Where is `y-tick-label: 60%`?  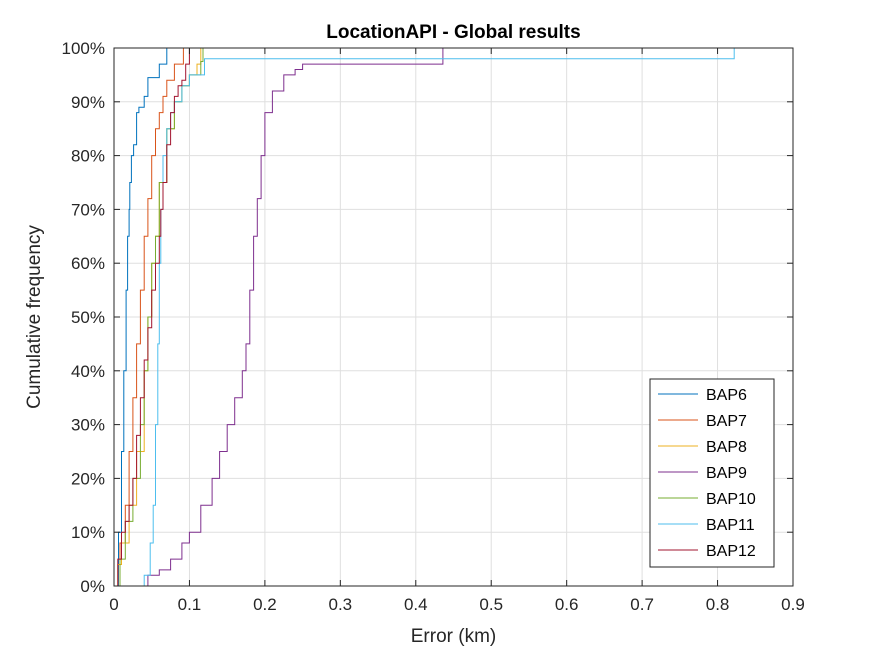 y-tick-label: 60% is located at coordinates (88, 263).